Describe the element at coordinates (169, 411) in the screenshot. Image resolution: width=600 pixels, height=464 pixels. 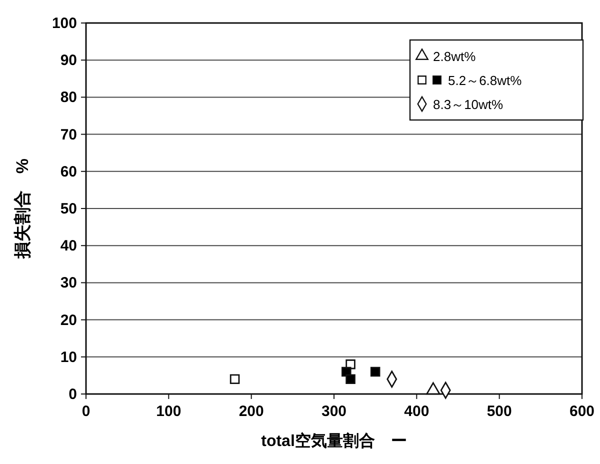
I see `x-tick-label: 100` at that location.